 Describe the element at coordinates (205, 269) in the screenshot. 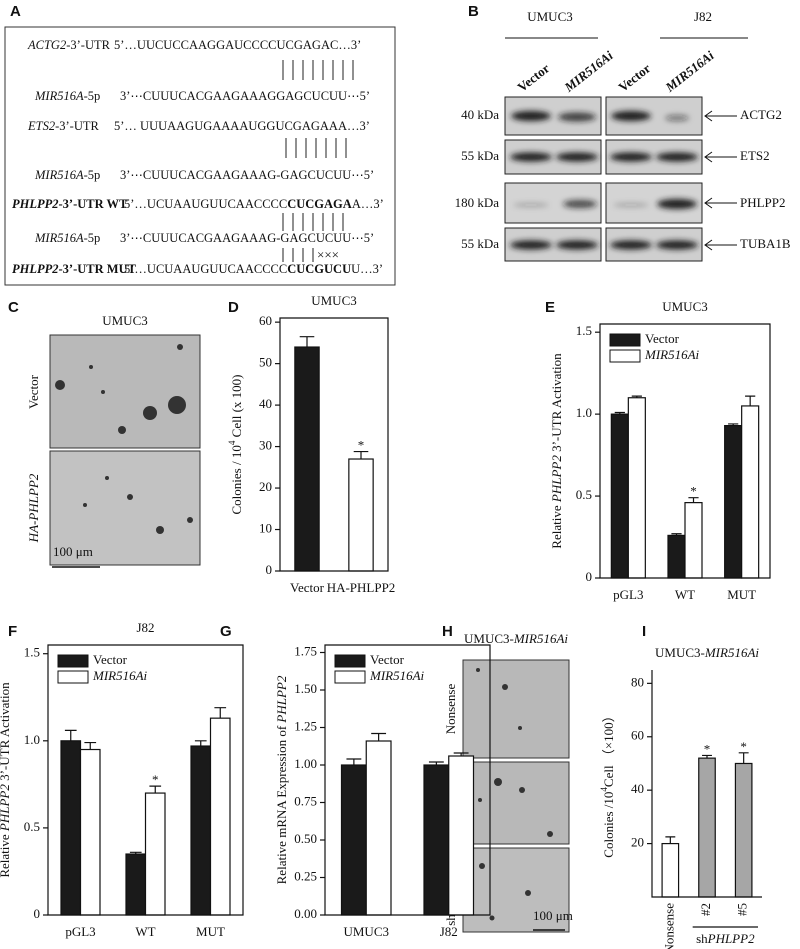

I see `text-run: 5’…UCUAAUGUUCAACCCC` at that location.